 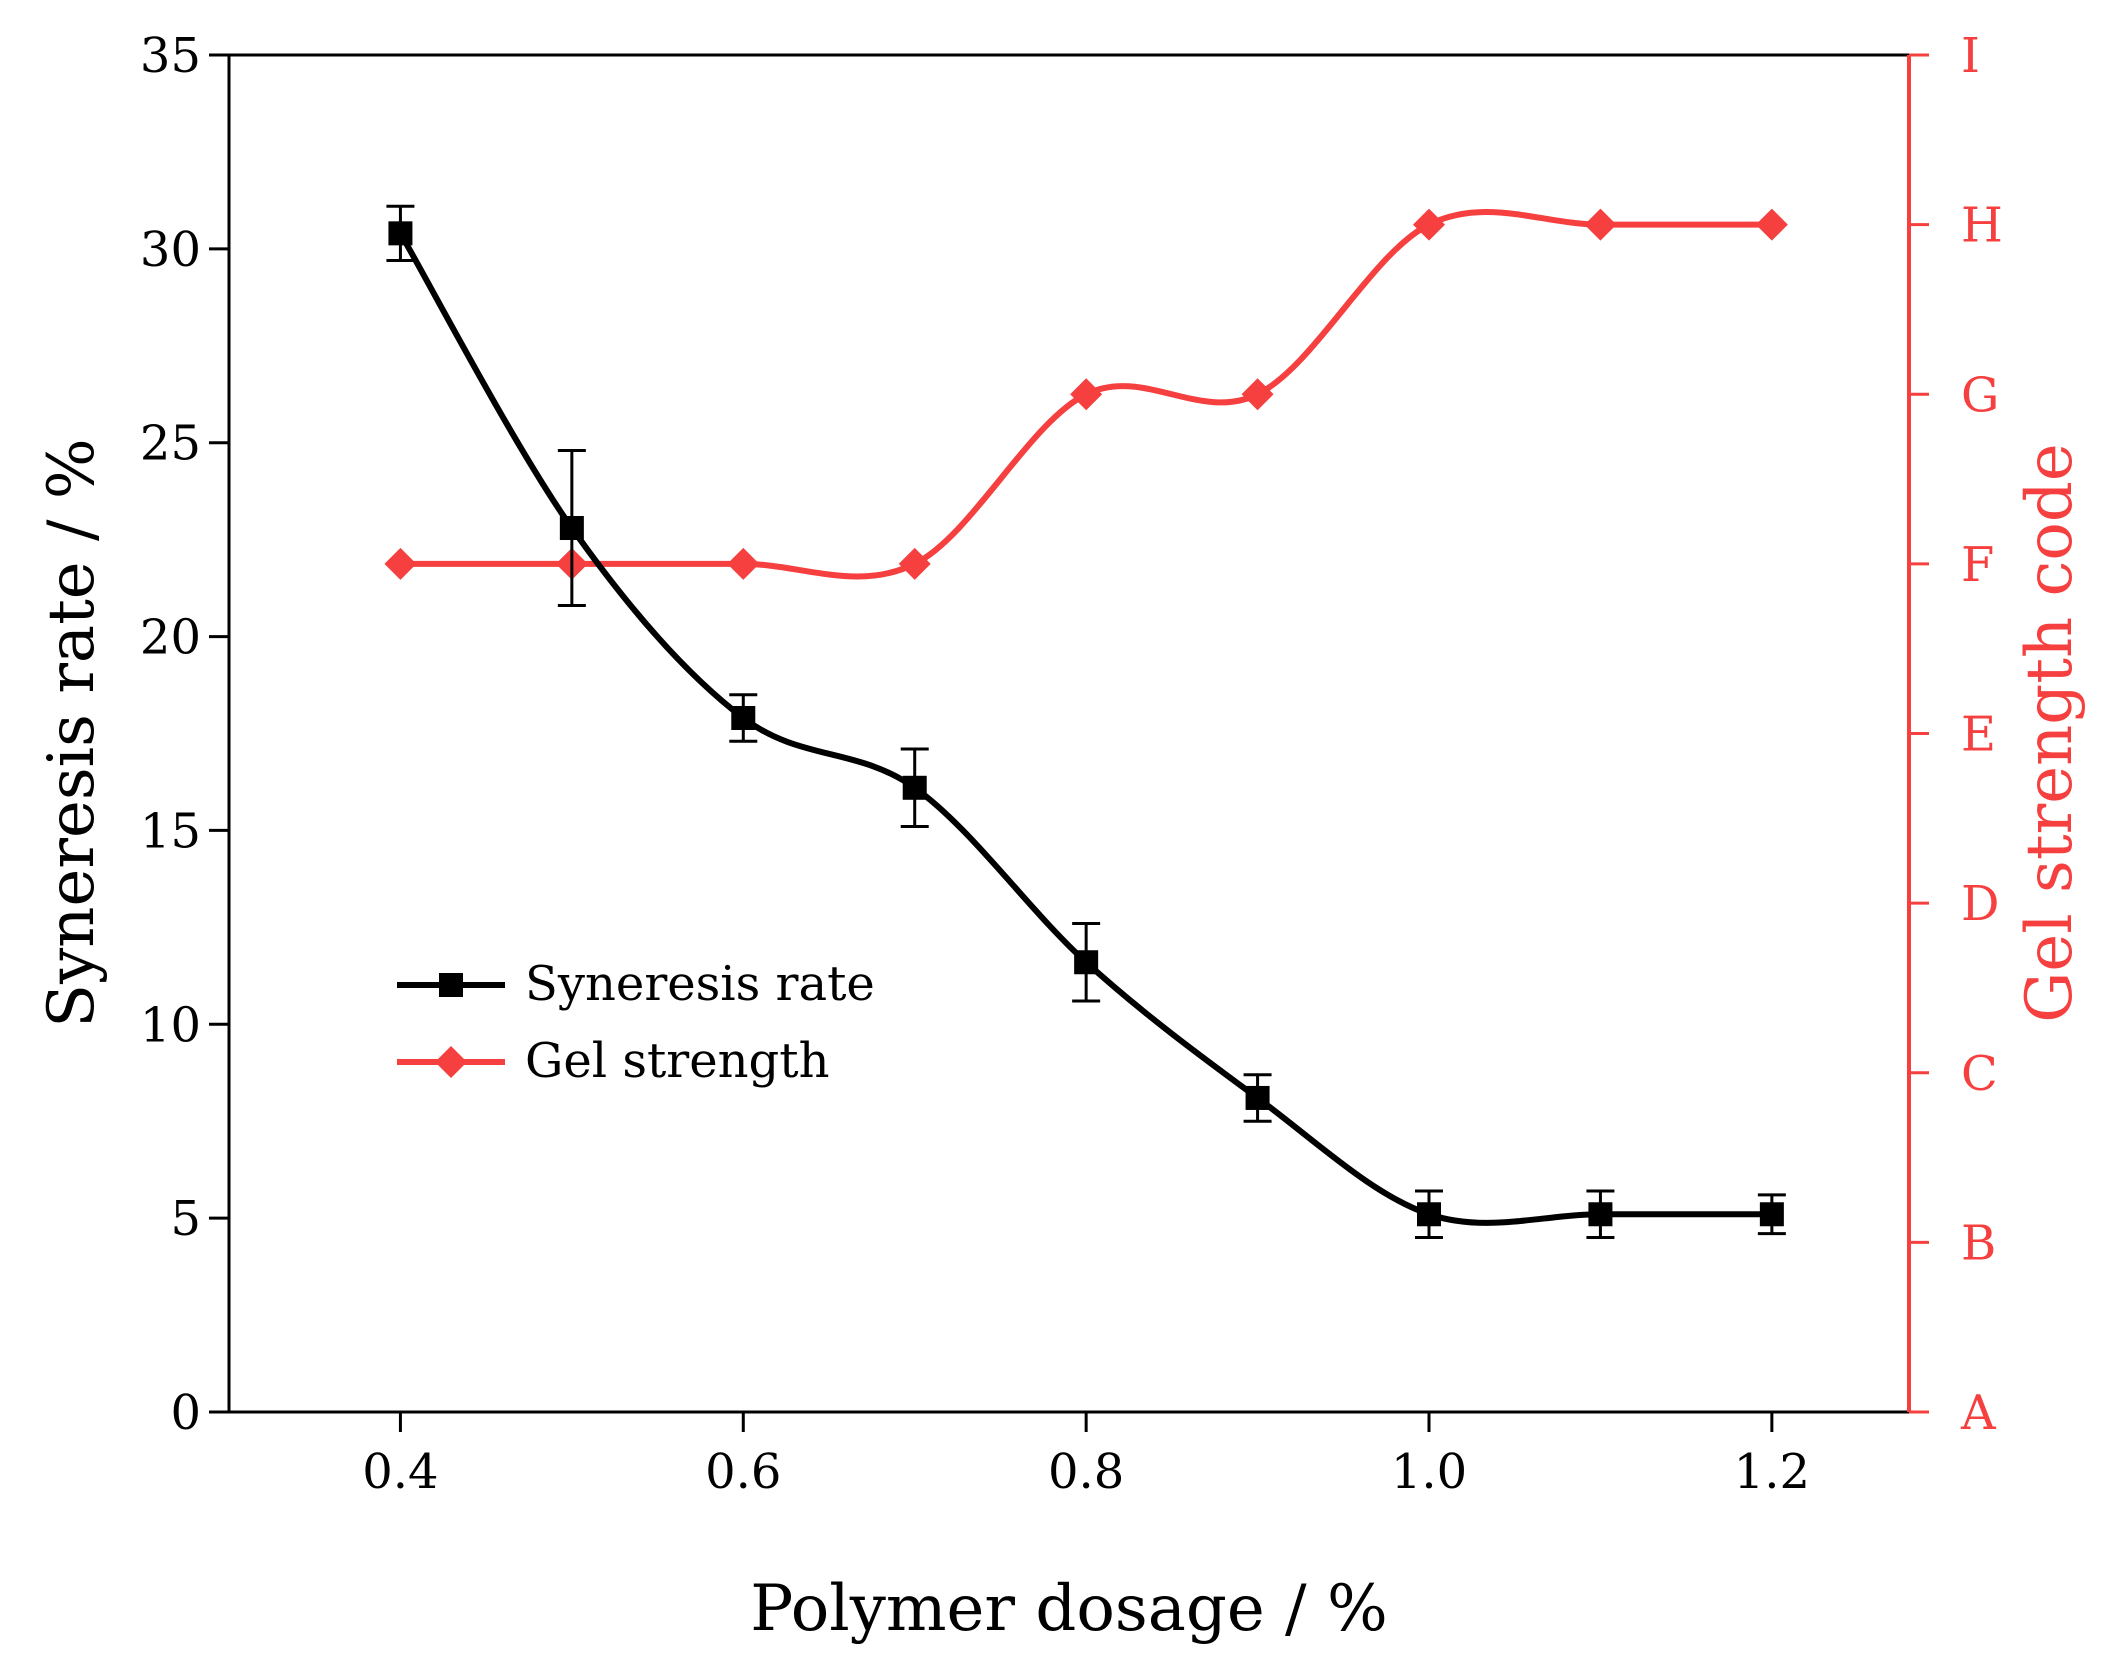 What do you see at coordinates (1429, 1472) in the screenshot?
I see `x-tick-label: 1.0` at bounding box center [1429, 1472].